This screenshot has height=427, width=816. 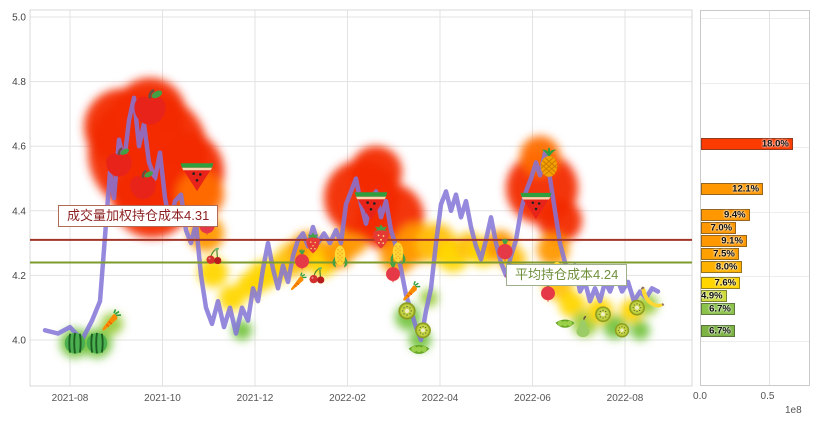 What do you see at coordinates (162, 398) in the screenshot?
I see `x-tick-label: 2021-10` at bounding box center [162, 398].